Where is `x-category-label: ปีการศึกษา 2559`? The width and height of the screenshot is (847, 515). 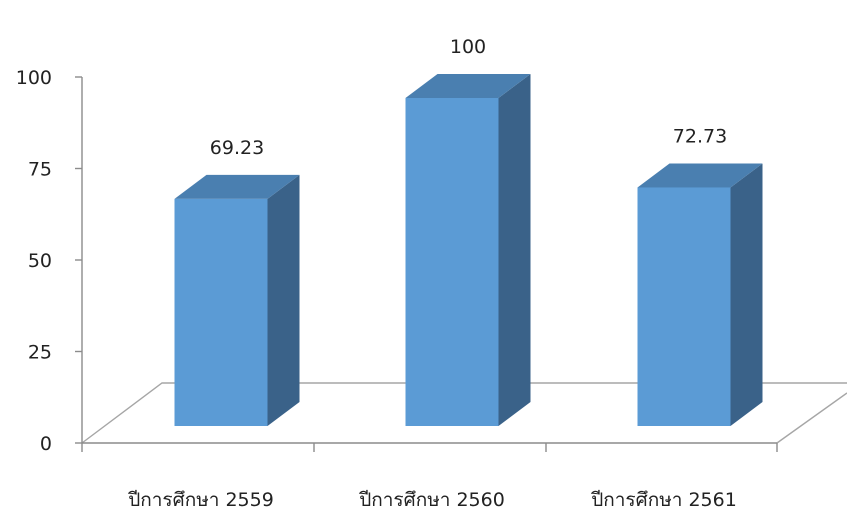
x-category-label: ปีการศึกษา 2559 is located at coordinates (200, 500).